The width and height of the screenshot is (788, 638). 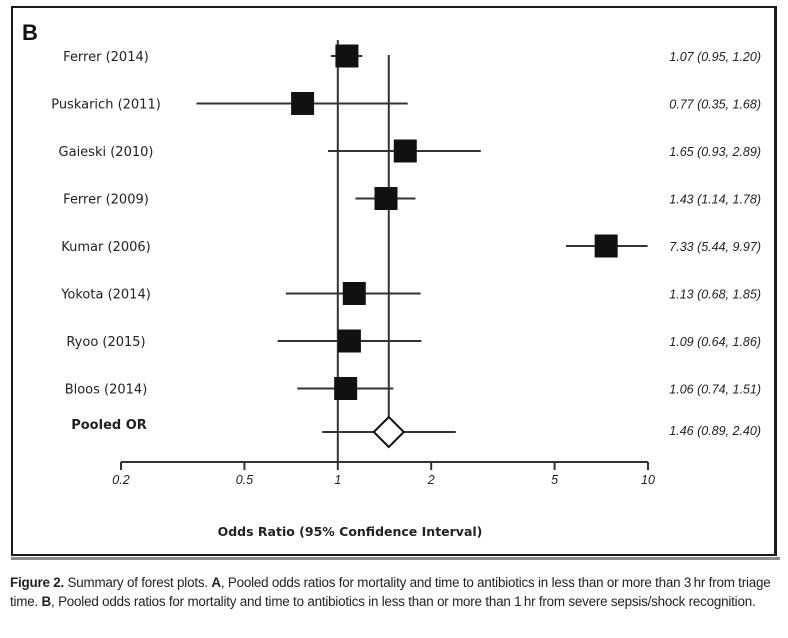 What do you see at coordinates (105, 342) in the screenshot?
I see `study-name: Ryoo (2015)` at bounding box center [105, 342].